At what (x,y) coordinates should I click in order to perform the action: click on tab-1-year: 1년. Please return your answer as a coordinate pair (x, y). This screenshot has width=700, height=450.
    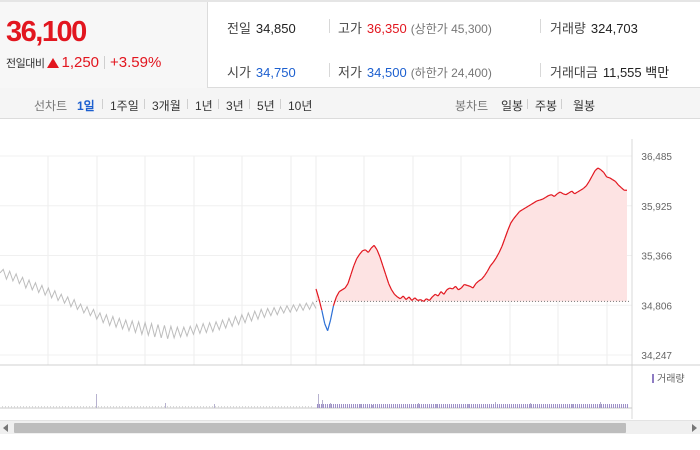
    Looking at the image, I should click on (204, 106).